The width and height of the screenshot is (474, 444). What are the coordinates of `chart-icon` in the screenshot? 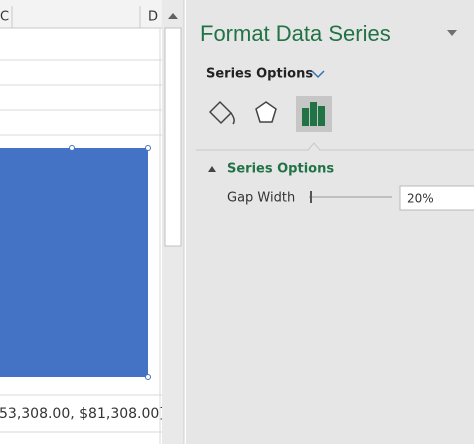 It's located at (313, 114).